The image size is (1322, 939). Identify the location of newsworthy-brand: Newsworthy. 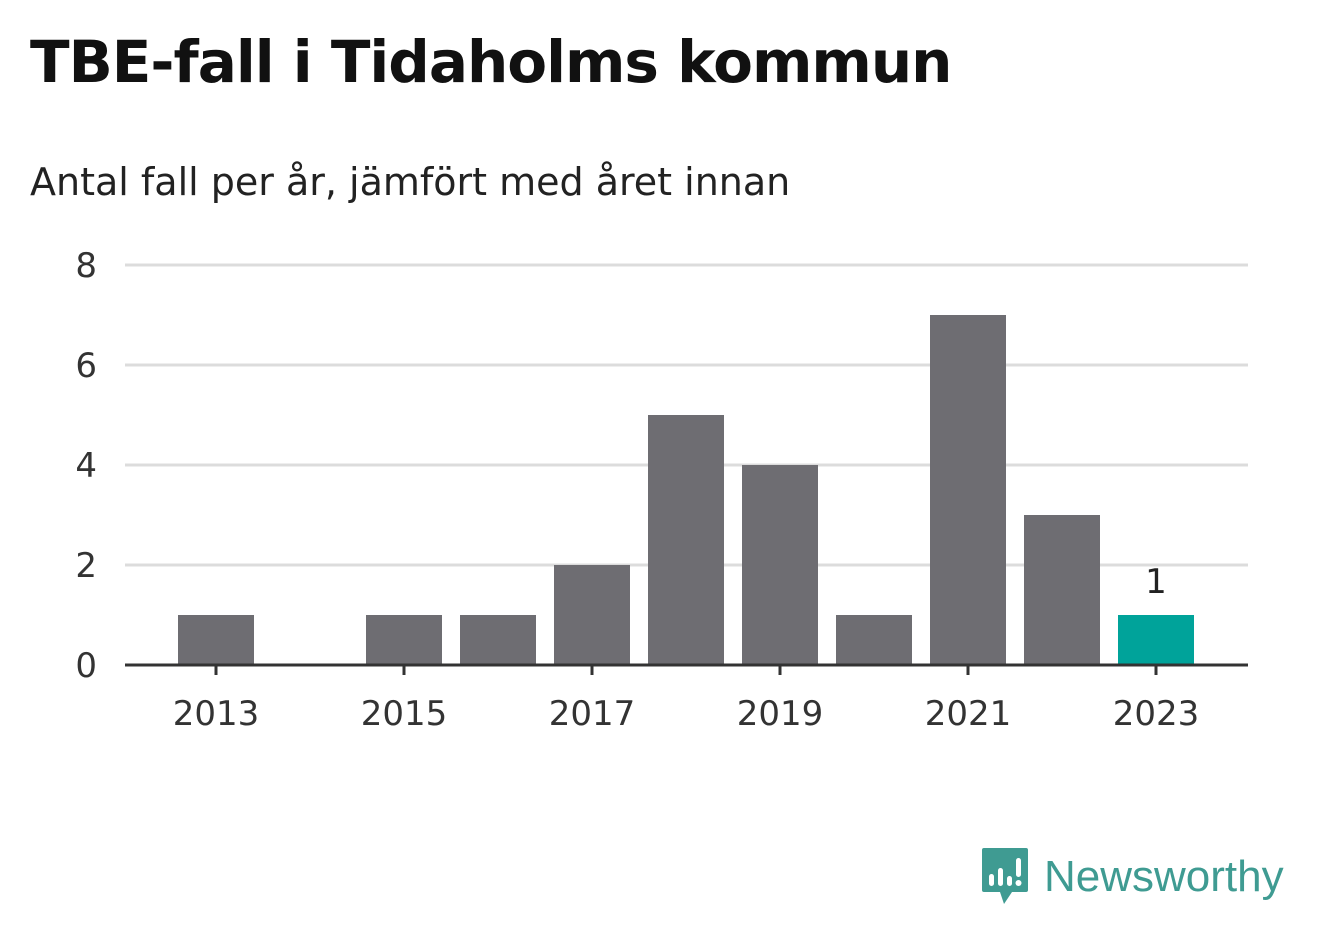
(1132, 877).